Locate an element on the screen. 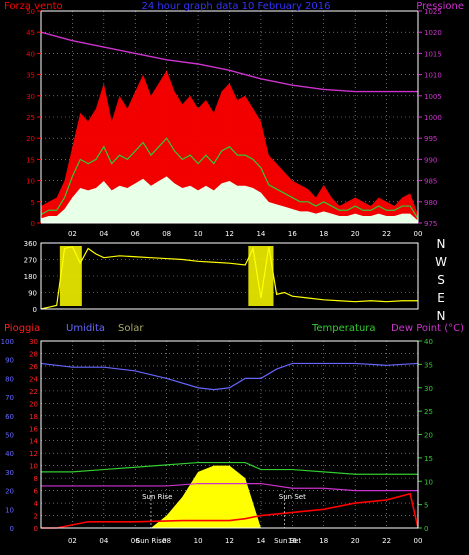 Image resolution: width=469 pixels, height=555 pixels. y-tick-label-wind: 25 is located at coordinates (30, 118).